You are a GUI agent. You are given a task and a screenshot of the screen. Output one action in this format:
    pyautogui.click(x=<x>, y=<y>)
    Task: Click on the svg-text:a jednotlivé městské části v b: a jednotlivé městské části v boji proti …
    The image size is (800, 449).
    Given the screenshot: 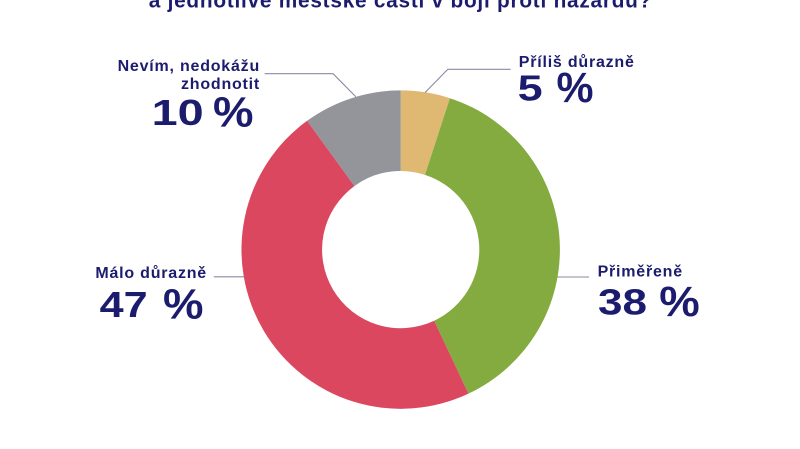 What is the action you would take?
    pyautogui.click(x=400, y=6)
    